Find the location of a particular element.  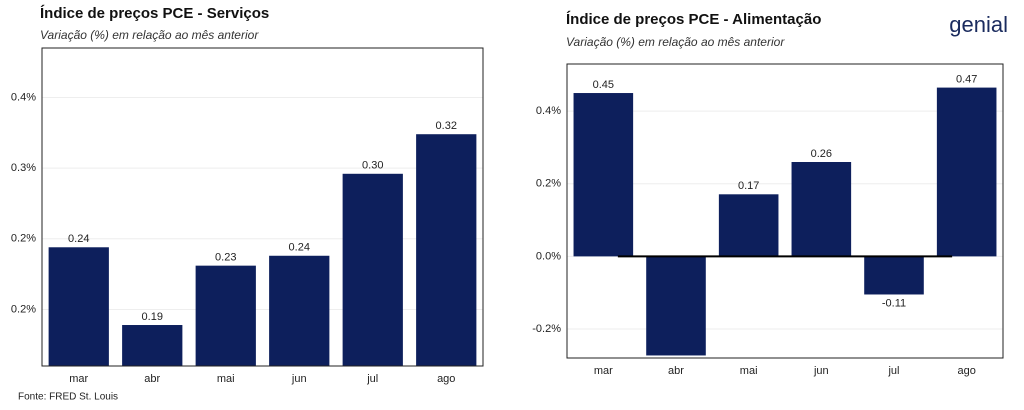

y-tick-label: -0.2% is located at coordinates (546, 329).